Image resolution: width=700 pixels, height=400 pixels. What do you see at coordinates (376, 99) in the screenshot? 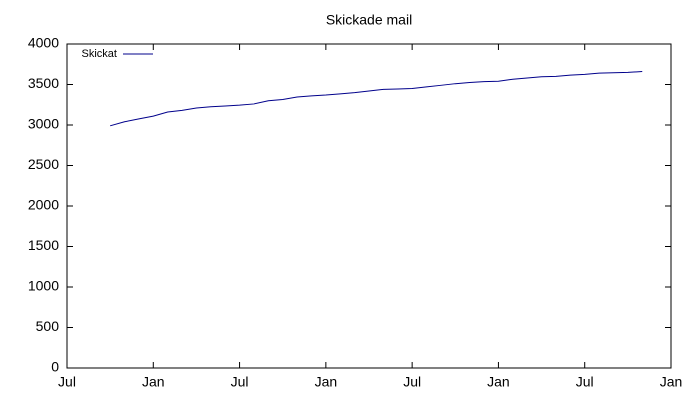
I see `series-line` at bounding box center [376, 99].